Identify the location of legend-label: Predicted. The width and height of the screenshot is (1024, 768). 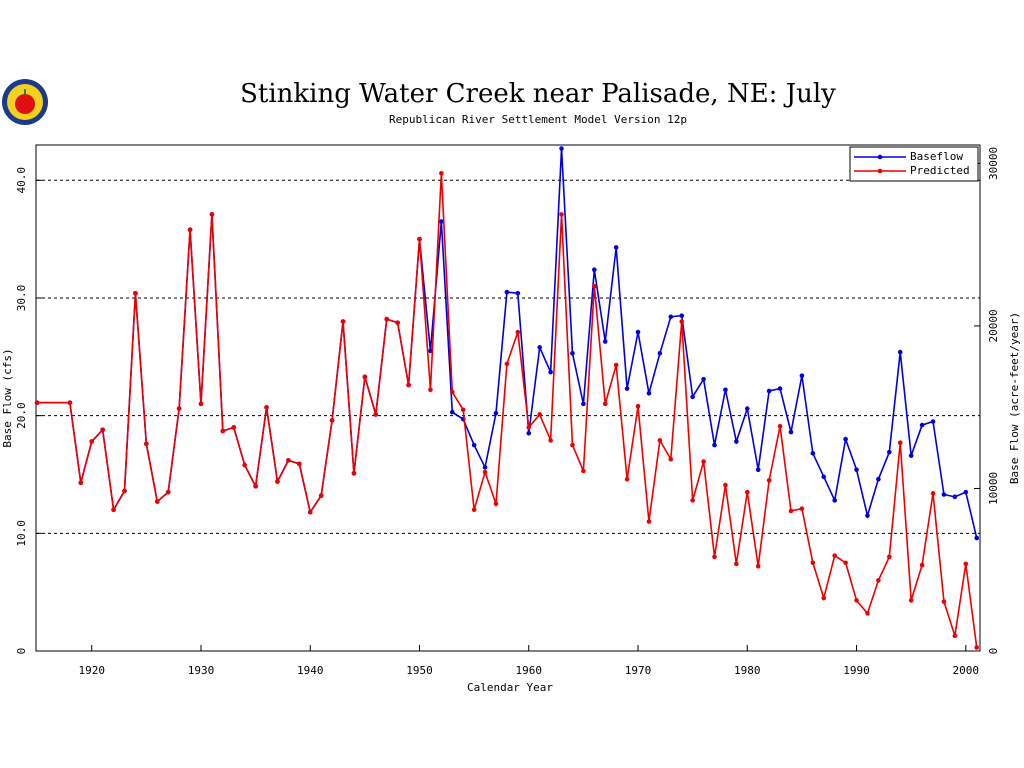
(940, 170).